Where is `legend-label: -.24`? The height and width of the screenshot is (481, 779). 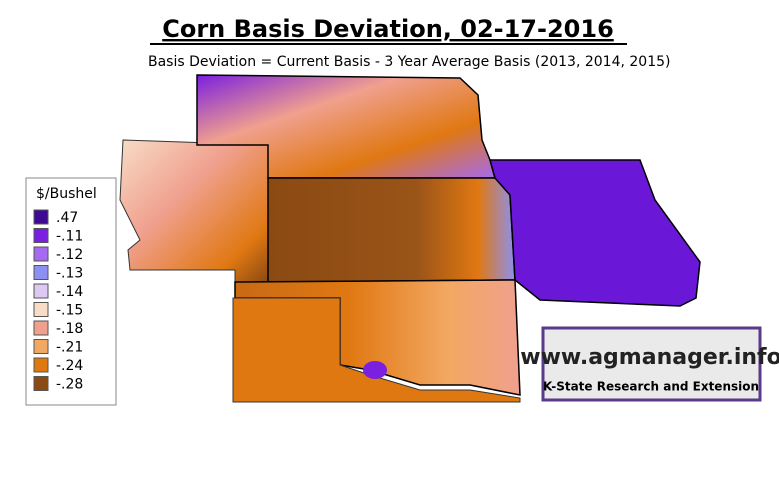
legend-label: -.24 is located at coordinates (69, 366).